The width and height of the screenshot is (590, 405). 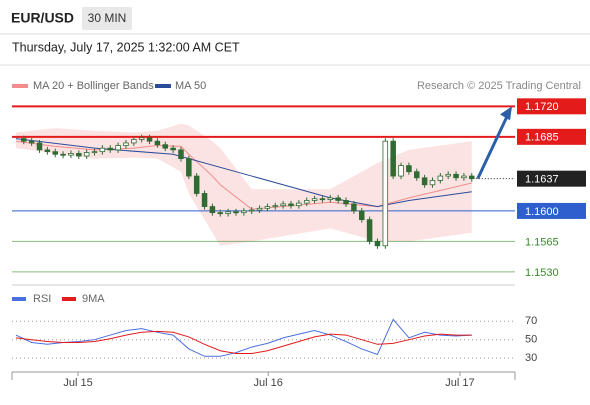 What do you see at coordinates (42, 299) in the screenshot?
I see `legend-label: RSI` at bounding box center [42, 299].